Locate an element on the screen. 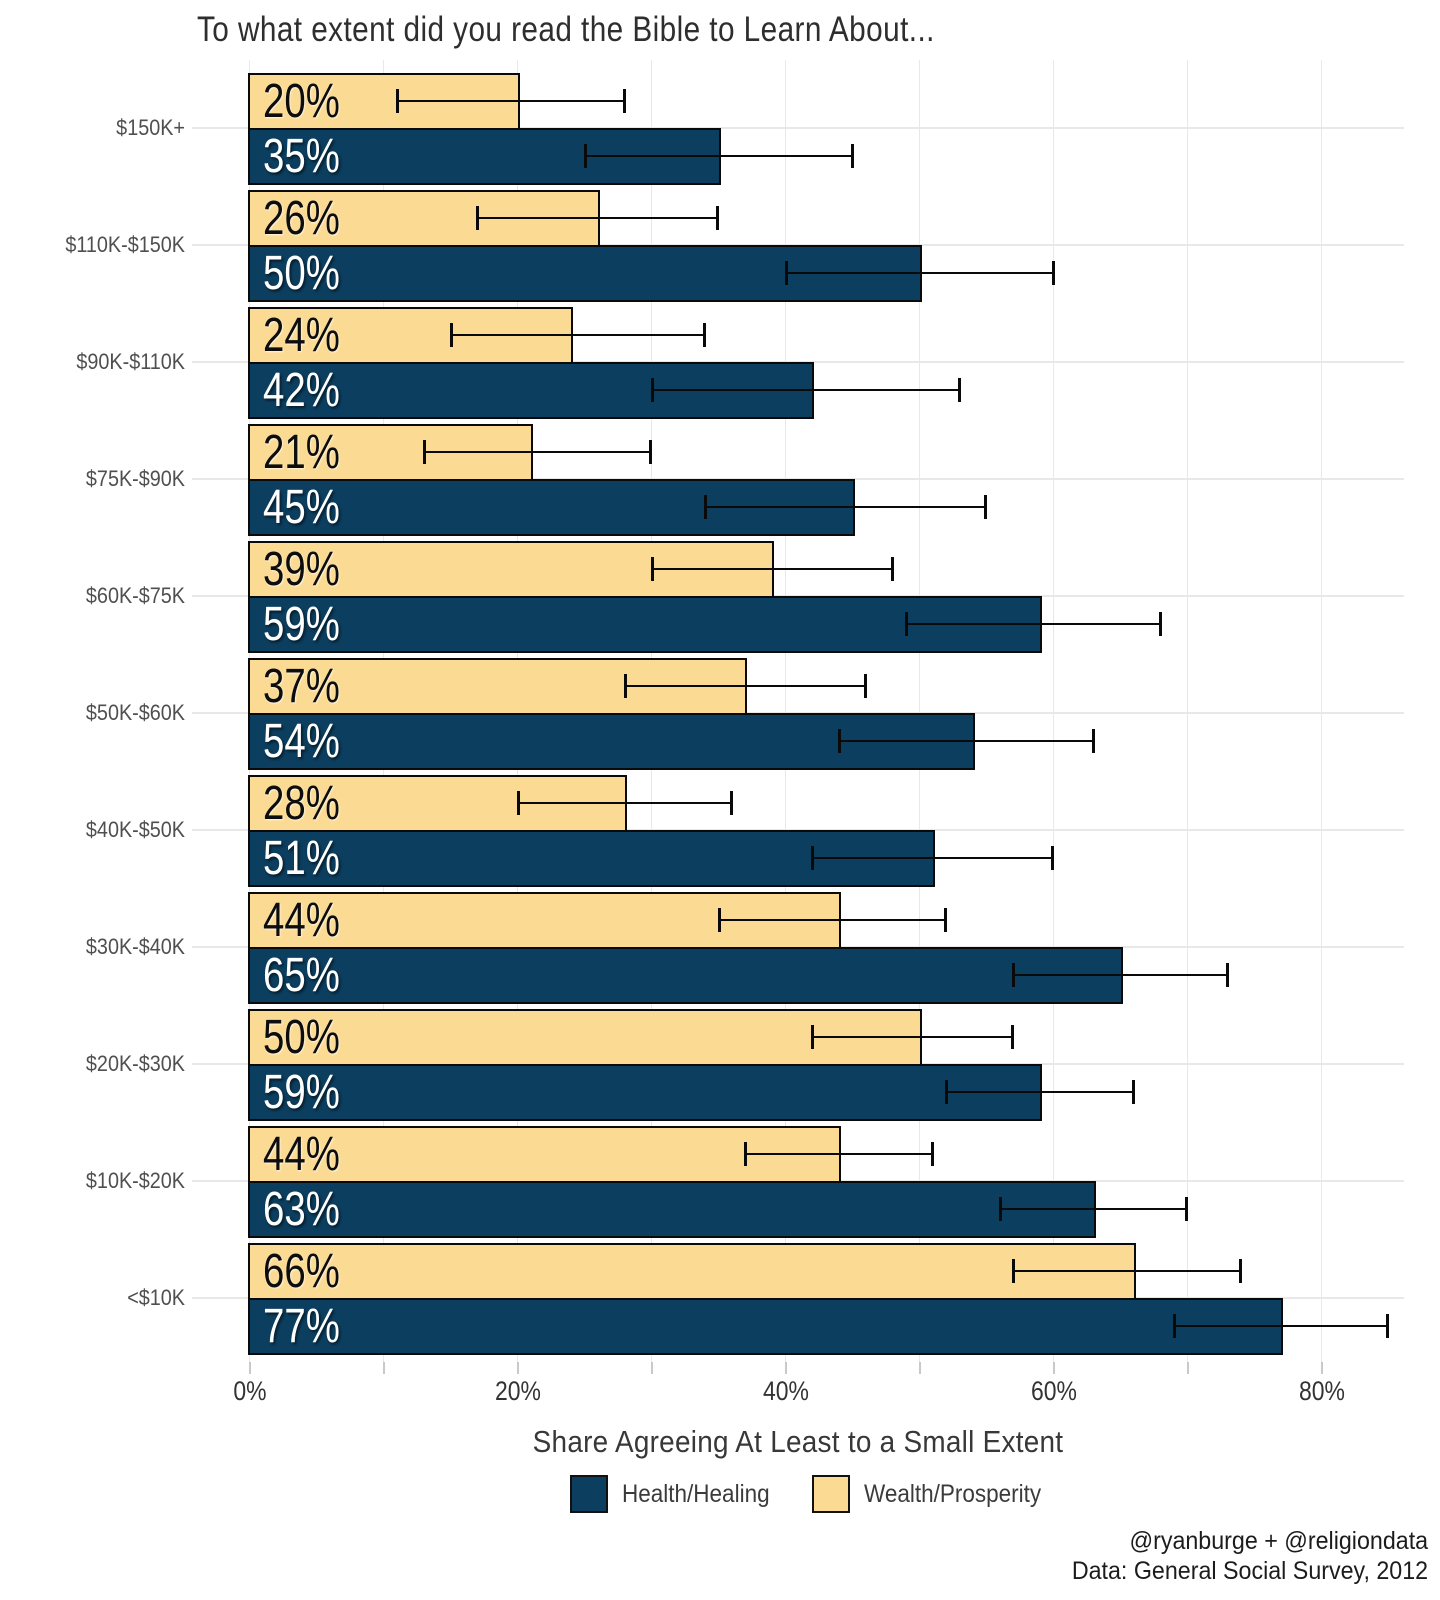 The image size is (1440, 1600). bar-value-label: 39% is located at coordinates (301, 569).